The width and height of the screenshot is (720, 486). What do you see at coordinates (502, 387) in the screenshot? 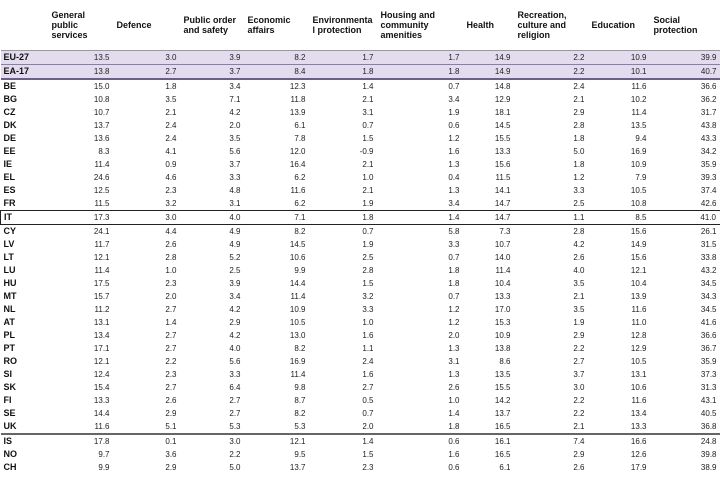
I see `value-cell: 15.5` at bounding box center [502, 387].